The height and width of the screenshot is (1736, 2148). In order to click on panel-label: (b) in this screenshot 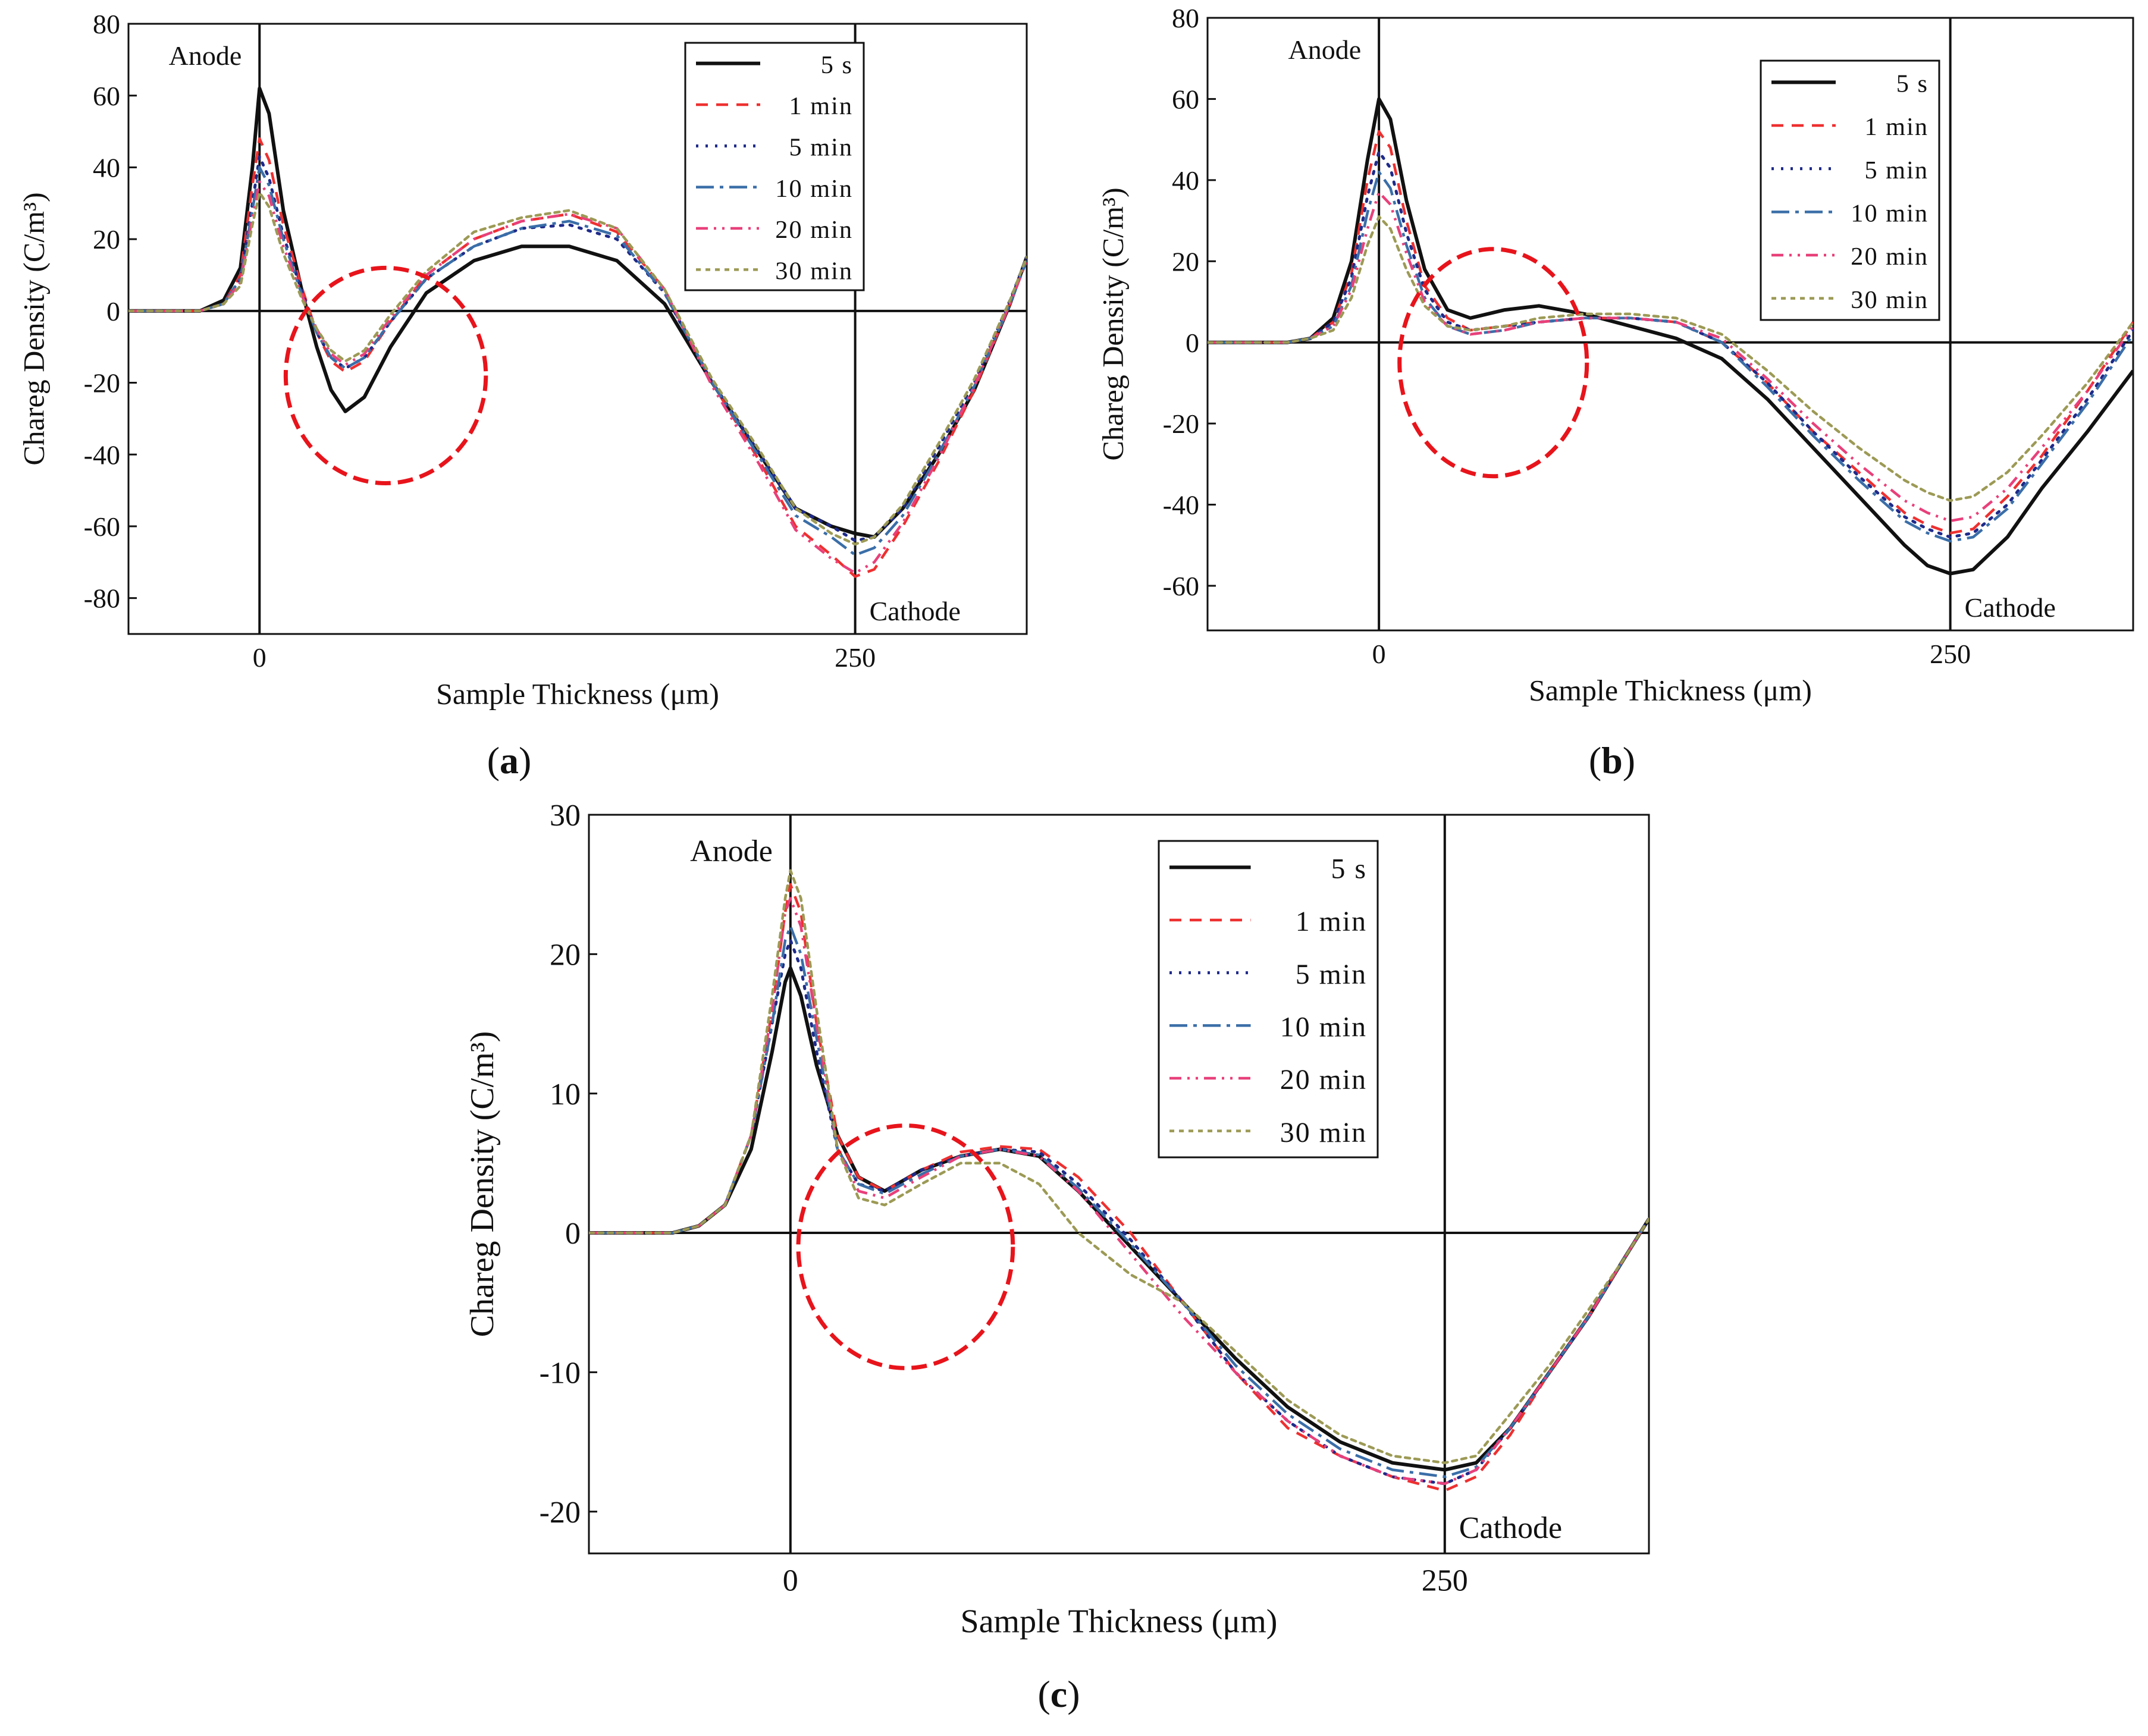, I will do `click(1612, 760)`.